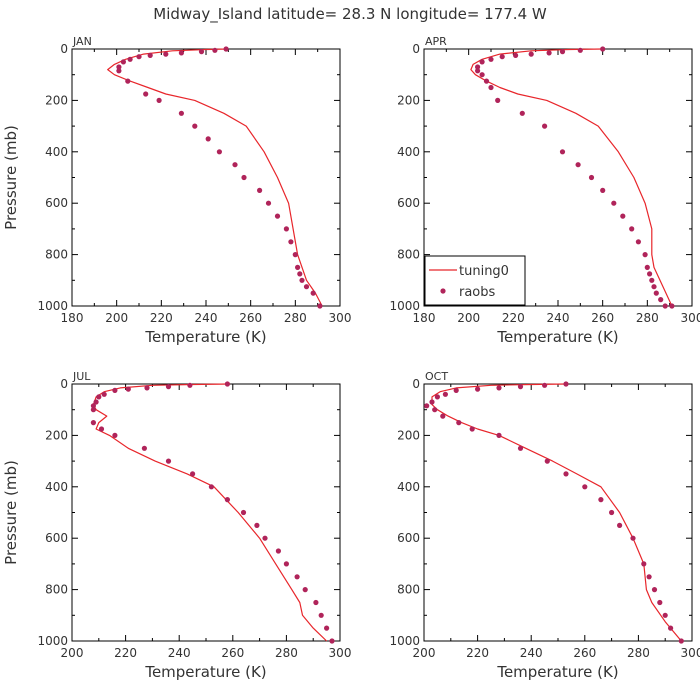  Describe the element at coordinates (647, 318) in the screenshot. I see `x-tick-label: 280` at that location.